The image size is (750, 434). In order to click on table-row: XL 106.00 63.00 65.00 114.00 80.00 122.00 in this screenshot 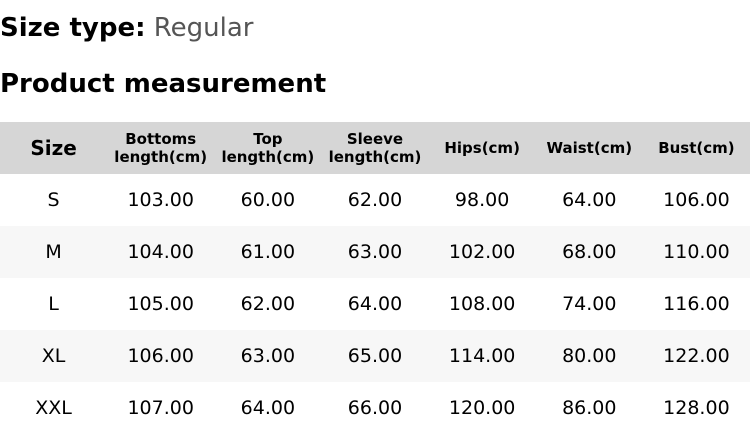, I will do `click(375, 356)`.